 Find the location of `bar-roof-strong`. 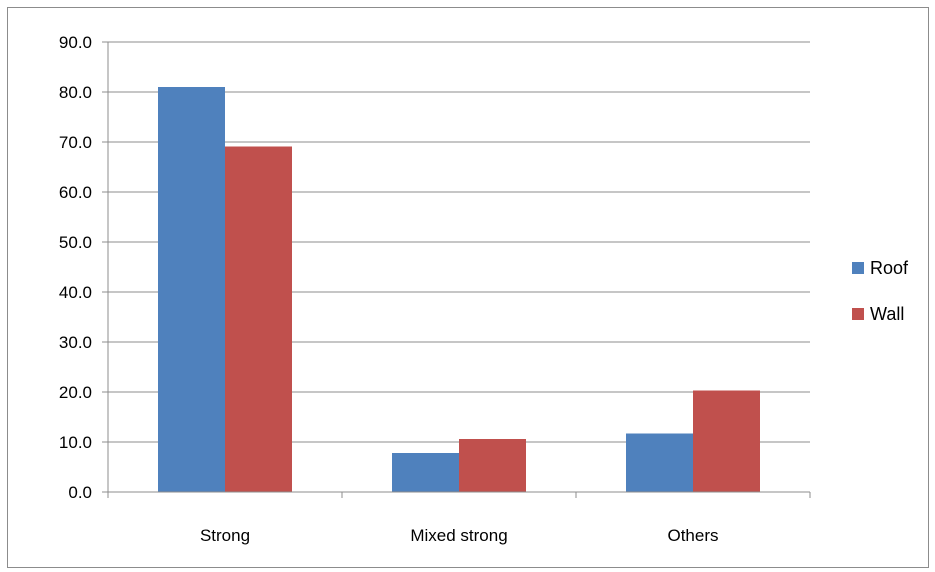

bar-roof-strong is located at coordinates (191, 289).